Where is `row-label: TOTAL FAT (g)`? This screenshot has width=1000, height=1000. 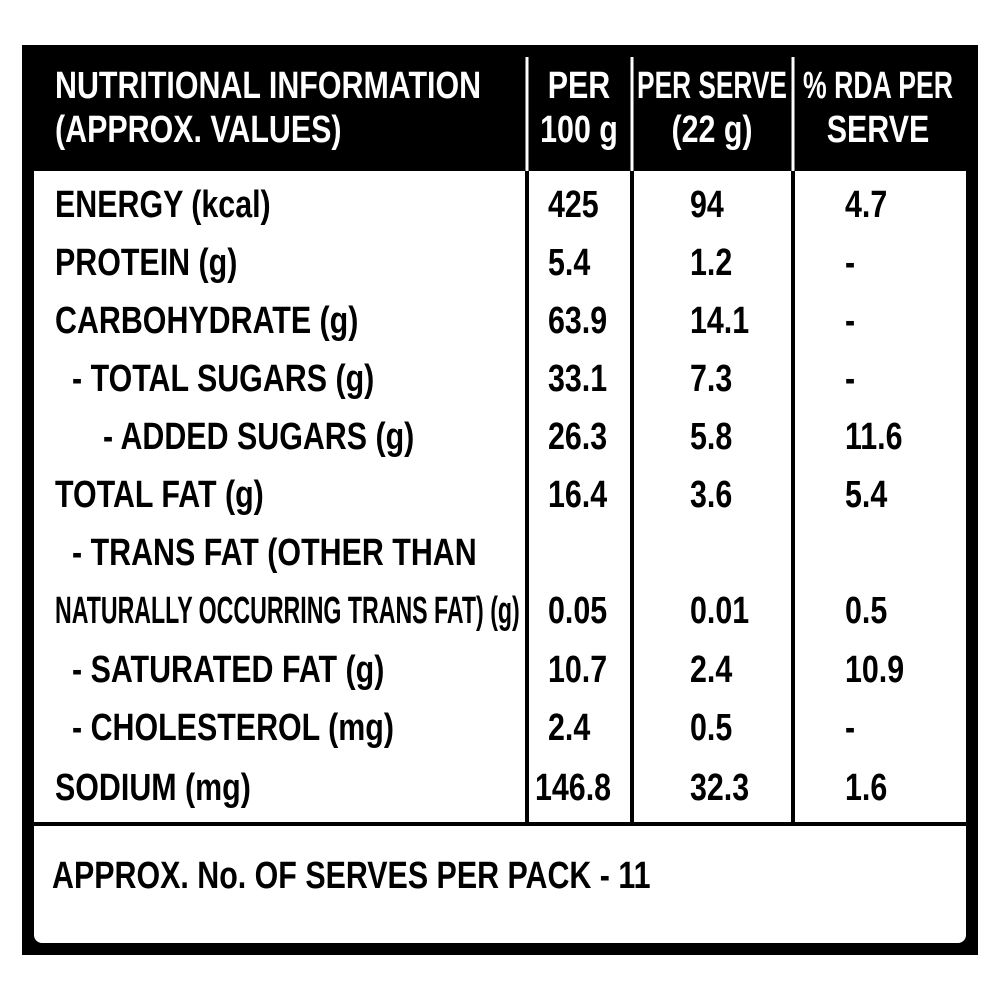
row-label: TOTAL FAT (g) is located at coordinates (159, 495).